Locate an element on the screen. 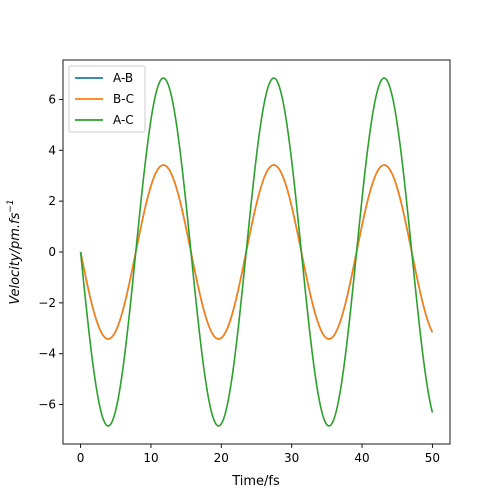  x-tick-label: 40 is located at coordinates (361, 458).